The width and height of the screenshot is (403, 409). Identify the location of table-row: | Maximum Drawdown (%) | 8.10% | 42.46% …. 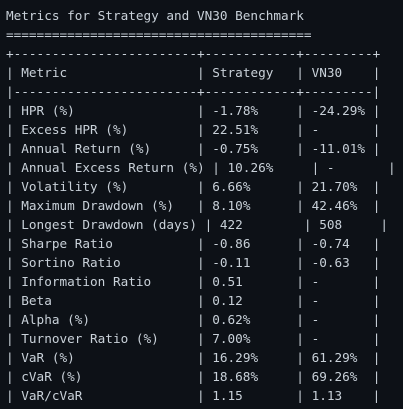
(193, 205).